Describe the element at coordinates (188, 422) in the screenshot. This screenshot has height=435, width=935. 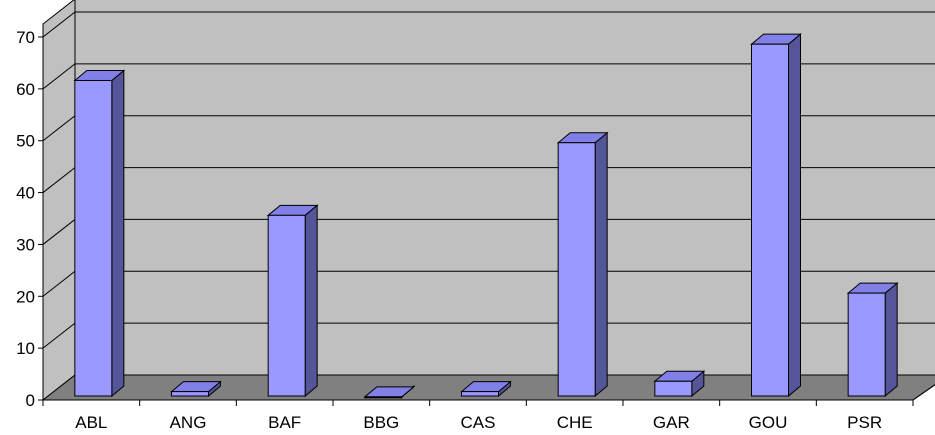
I see `x-tick-label: ANG` at that location.